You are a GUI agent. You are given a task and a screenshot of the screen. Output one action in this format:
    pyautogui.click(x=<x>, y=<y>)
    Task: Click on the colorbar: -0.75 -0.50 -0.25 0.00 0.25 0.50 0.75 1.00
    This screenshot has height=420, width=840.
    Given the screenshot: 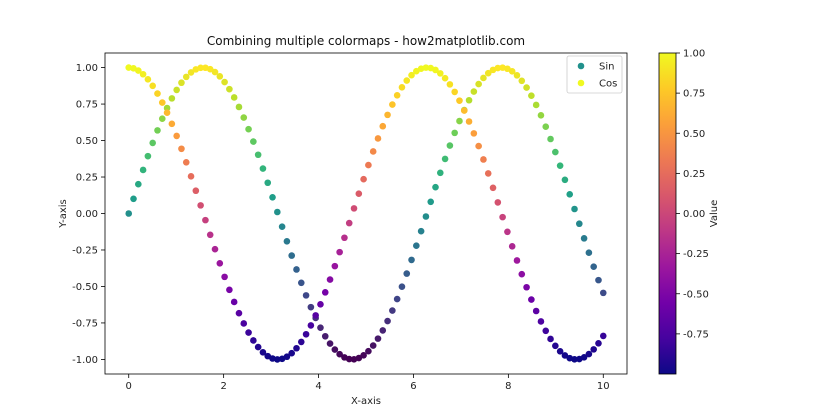 What is the action you would take?
    pyautogui.click(x=683, y=212)
    